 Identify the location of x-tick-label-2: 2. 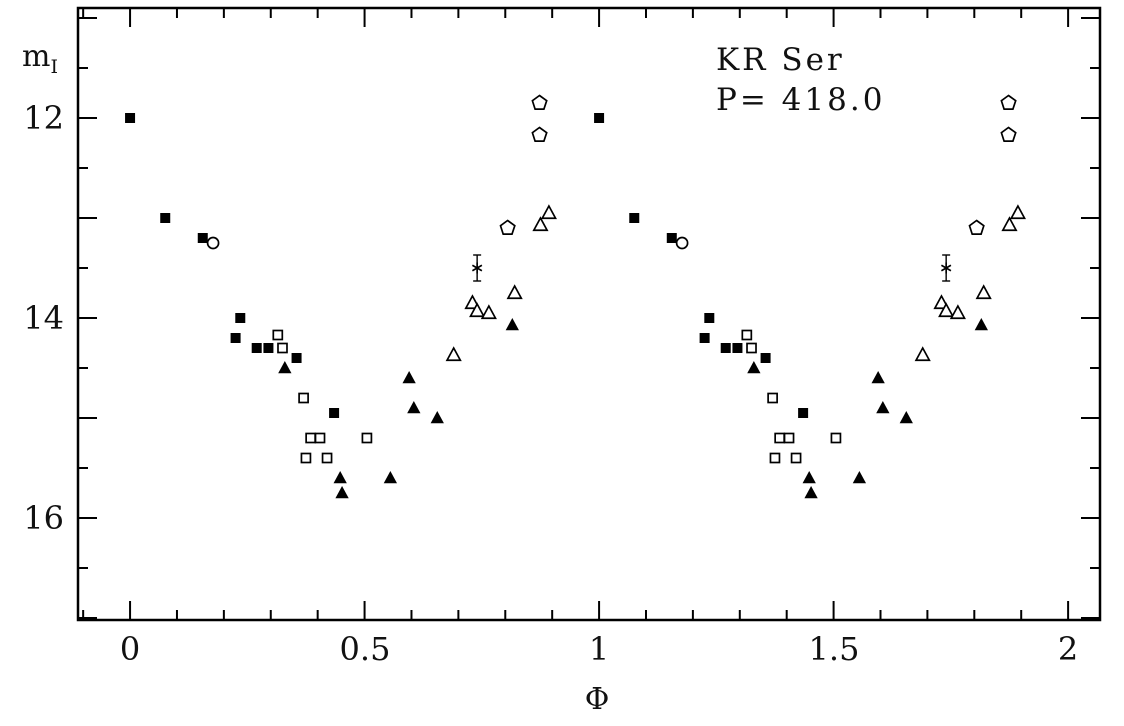
(1068, 649).